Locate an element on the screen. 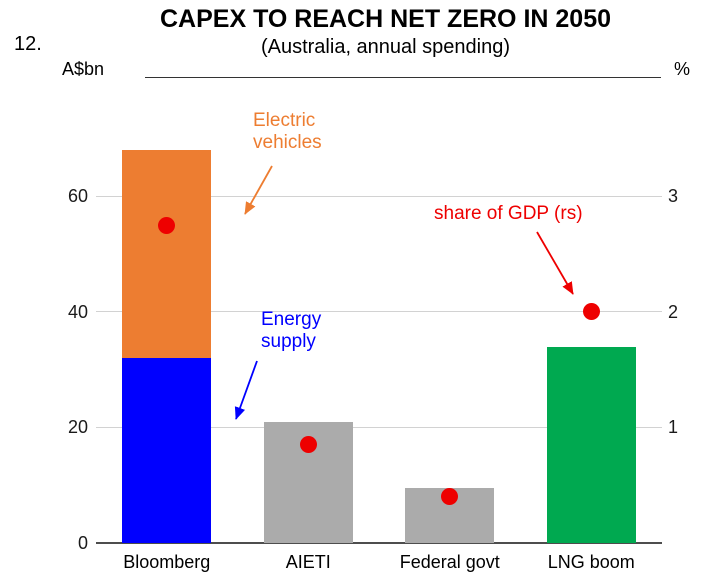  right-axis-unit-label: % is located at coordinates (681, 69).